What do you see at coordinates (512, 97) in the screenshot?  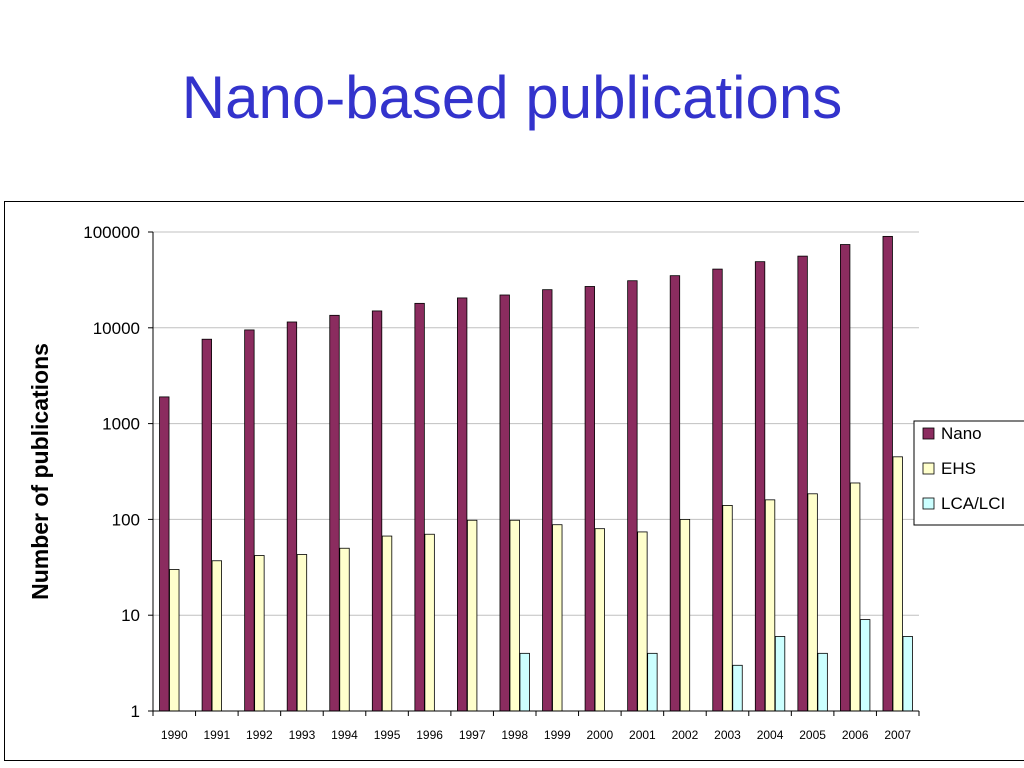 I see `slide-title: Nano-based publications` at bounding box center [512, 97].